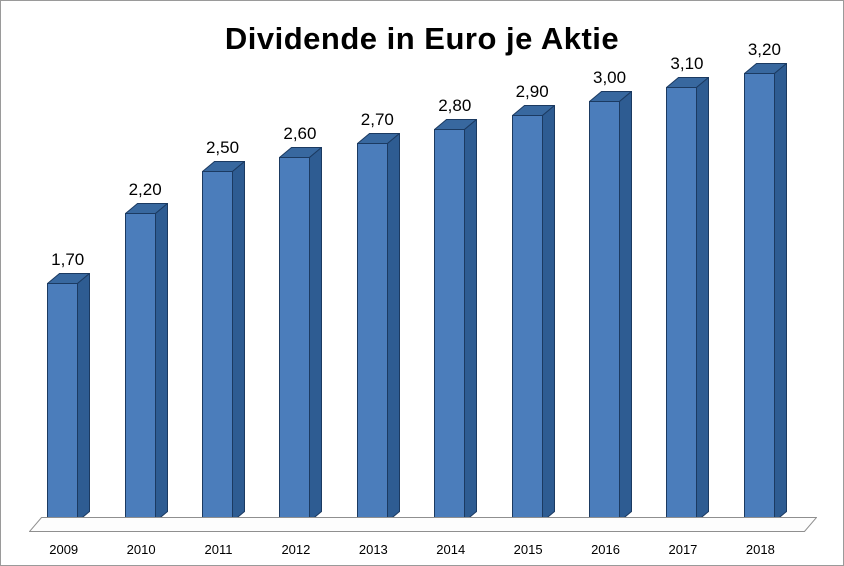  Describe the element at coordinates (296, 549) in the screenshot. I see `x-axis-label: 2012` at that location.